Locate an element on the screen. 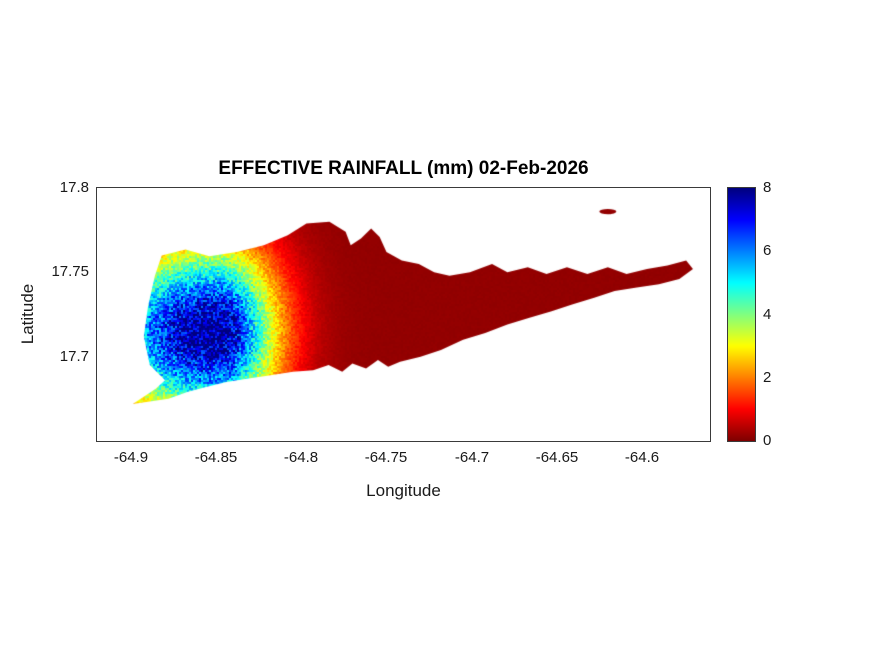 The width and height of the screenshot is (875, 656). colorbar is located at coordinates (741, 314).